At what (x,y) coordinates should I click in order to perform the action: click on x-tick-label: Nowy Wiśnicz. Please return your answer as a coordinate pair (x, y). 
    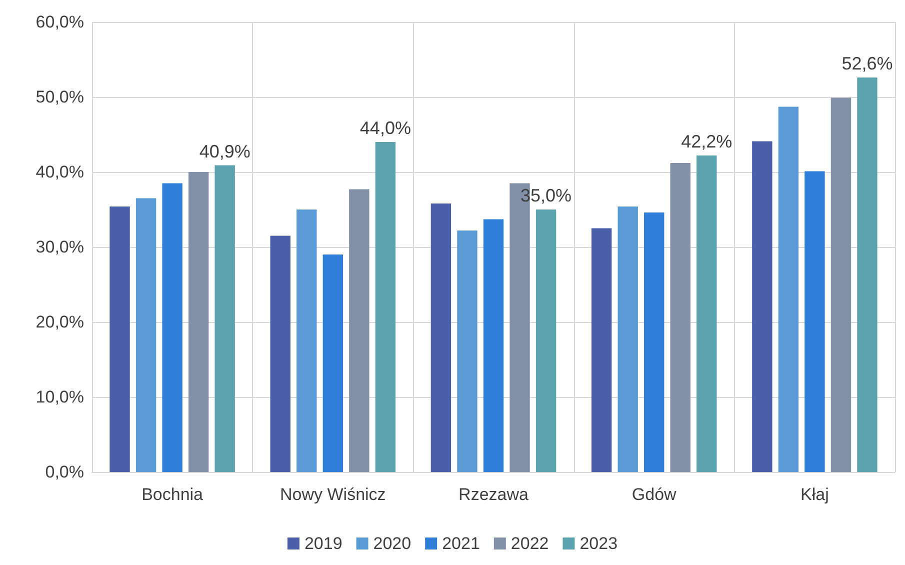
    Looking at the image, I should click on (333, 494).